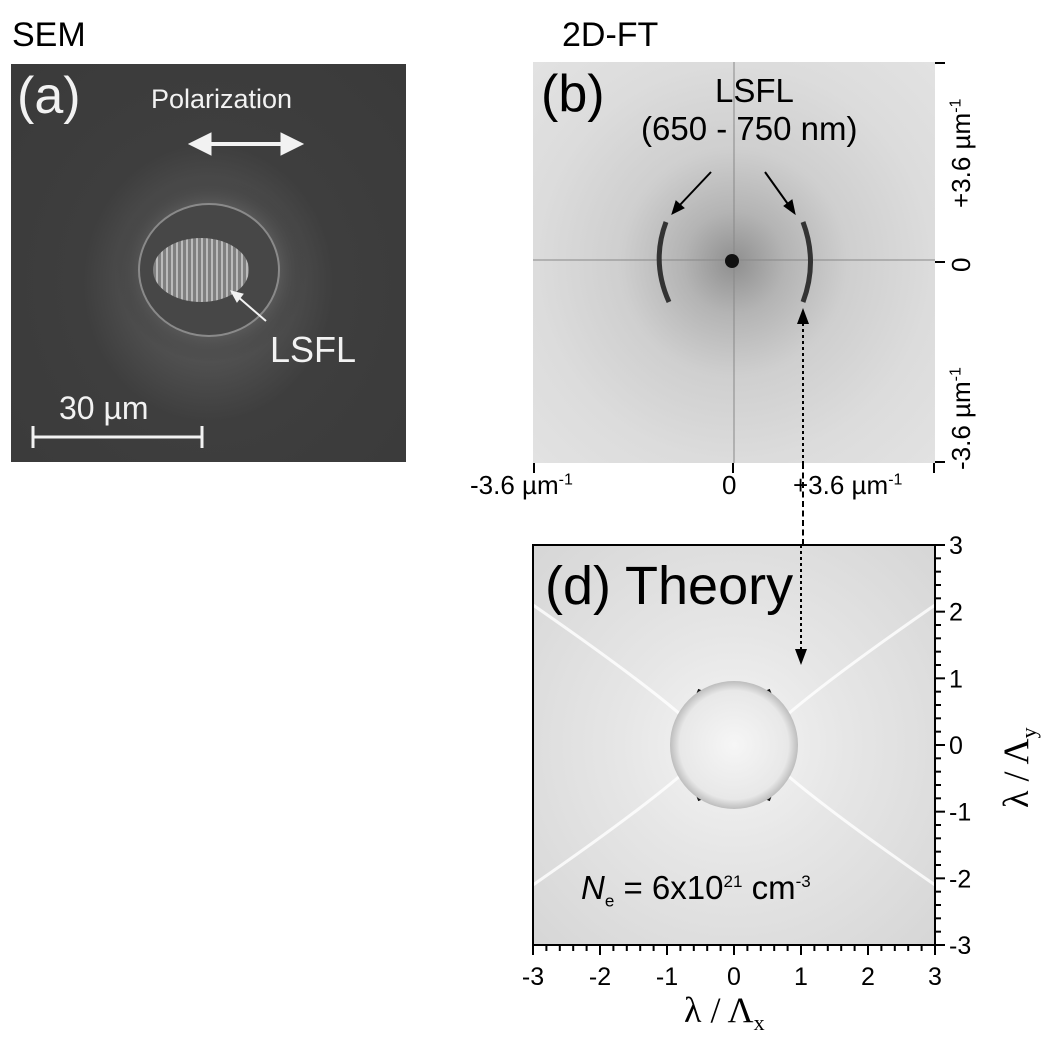 The image size is (1053, 1041). Describe the element at coordinates (664, 262) in the screenshot. I see `ft-lsfl-left-arc` at that location.